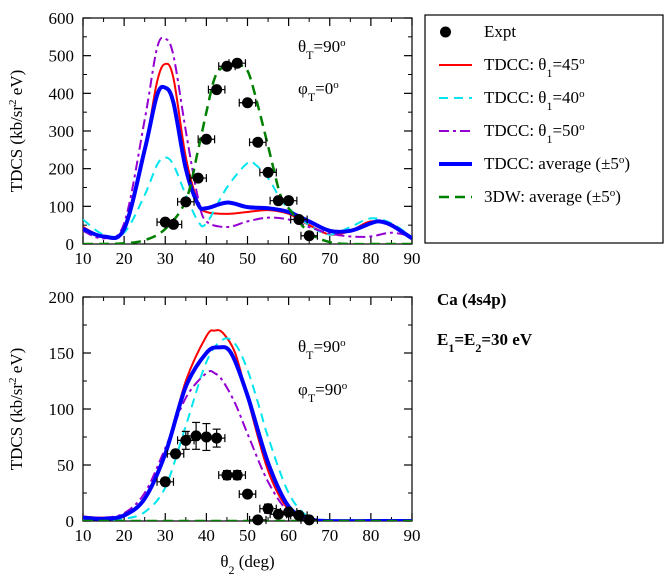 The height and width of the screenshot is (580, 671). What do you see at coordinates (62, 131) in the screenshot?
I see `y-tick-label: 300` at bounding box center [62, 131].